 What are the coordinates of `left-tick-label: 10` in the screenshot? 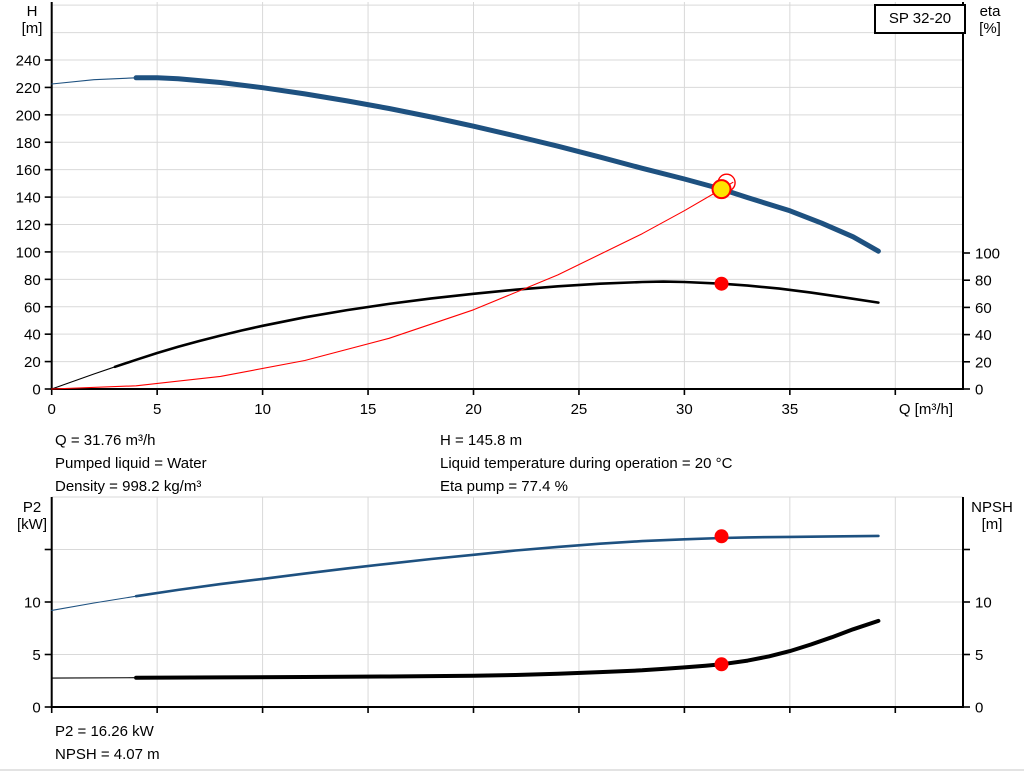 It's located at (32, 603).